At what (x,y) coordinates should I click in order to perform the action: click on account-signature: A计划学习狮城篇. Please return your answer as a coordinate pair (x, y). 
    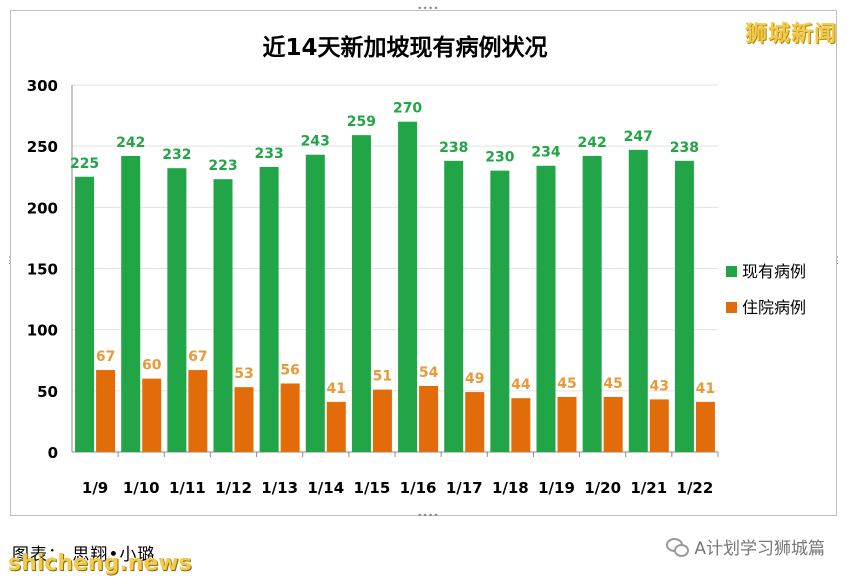
    Looking at the image, I should click on (745, 546).